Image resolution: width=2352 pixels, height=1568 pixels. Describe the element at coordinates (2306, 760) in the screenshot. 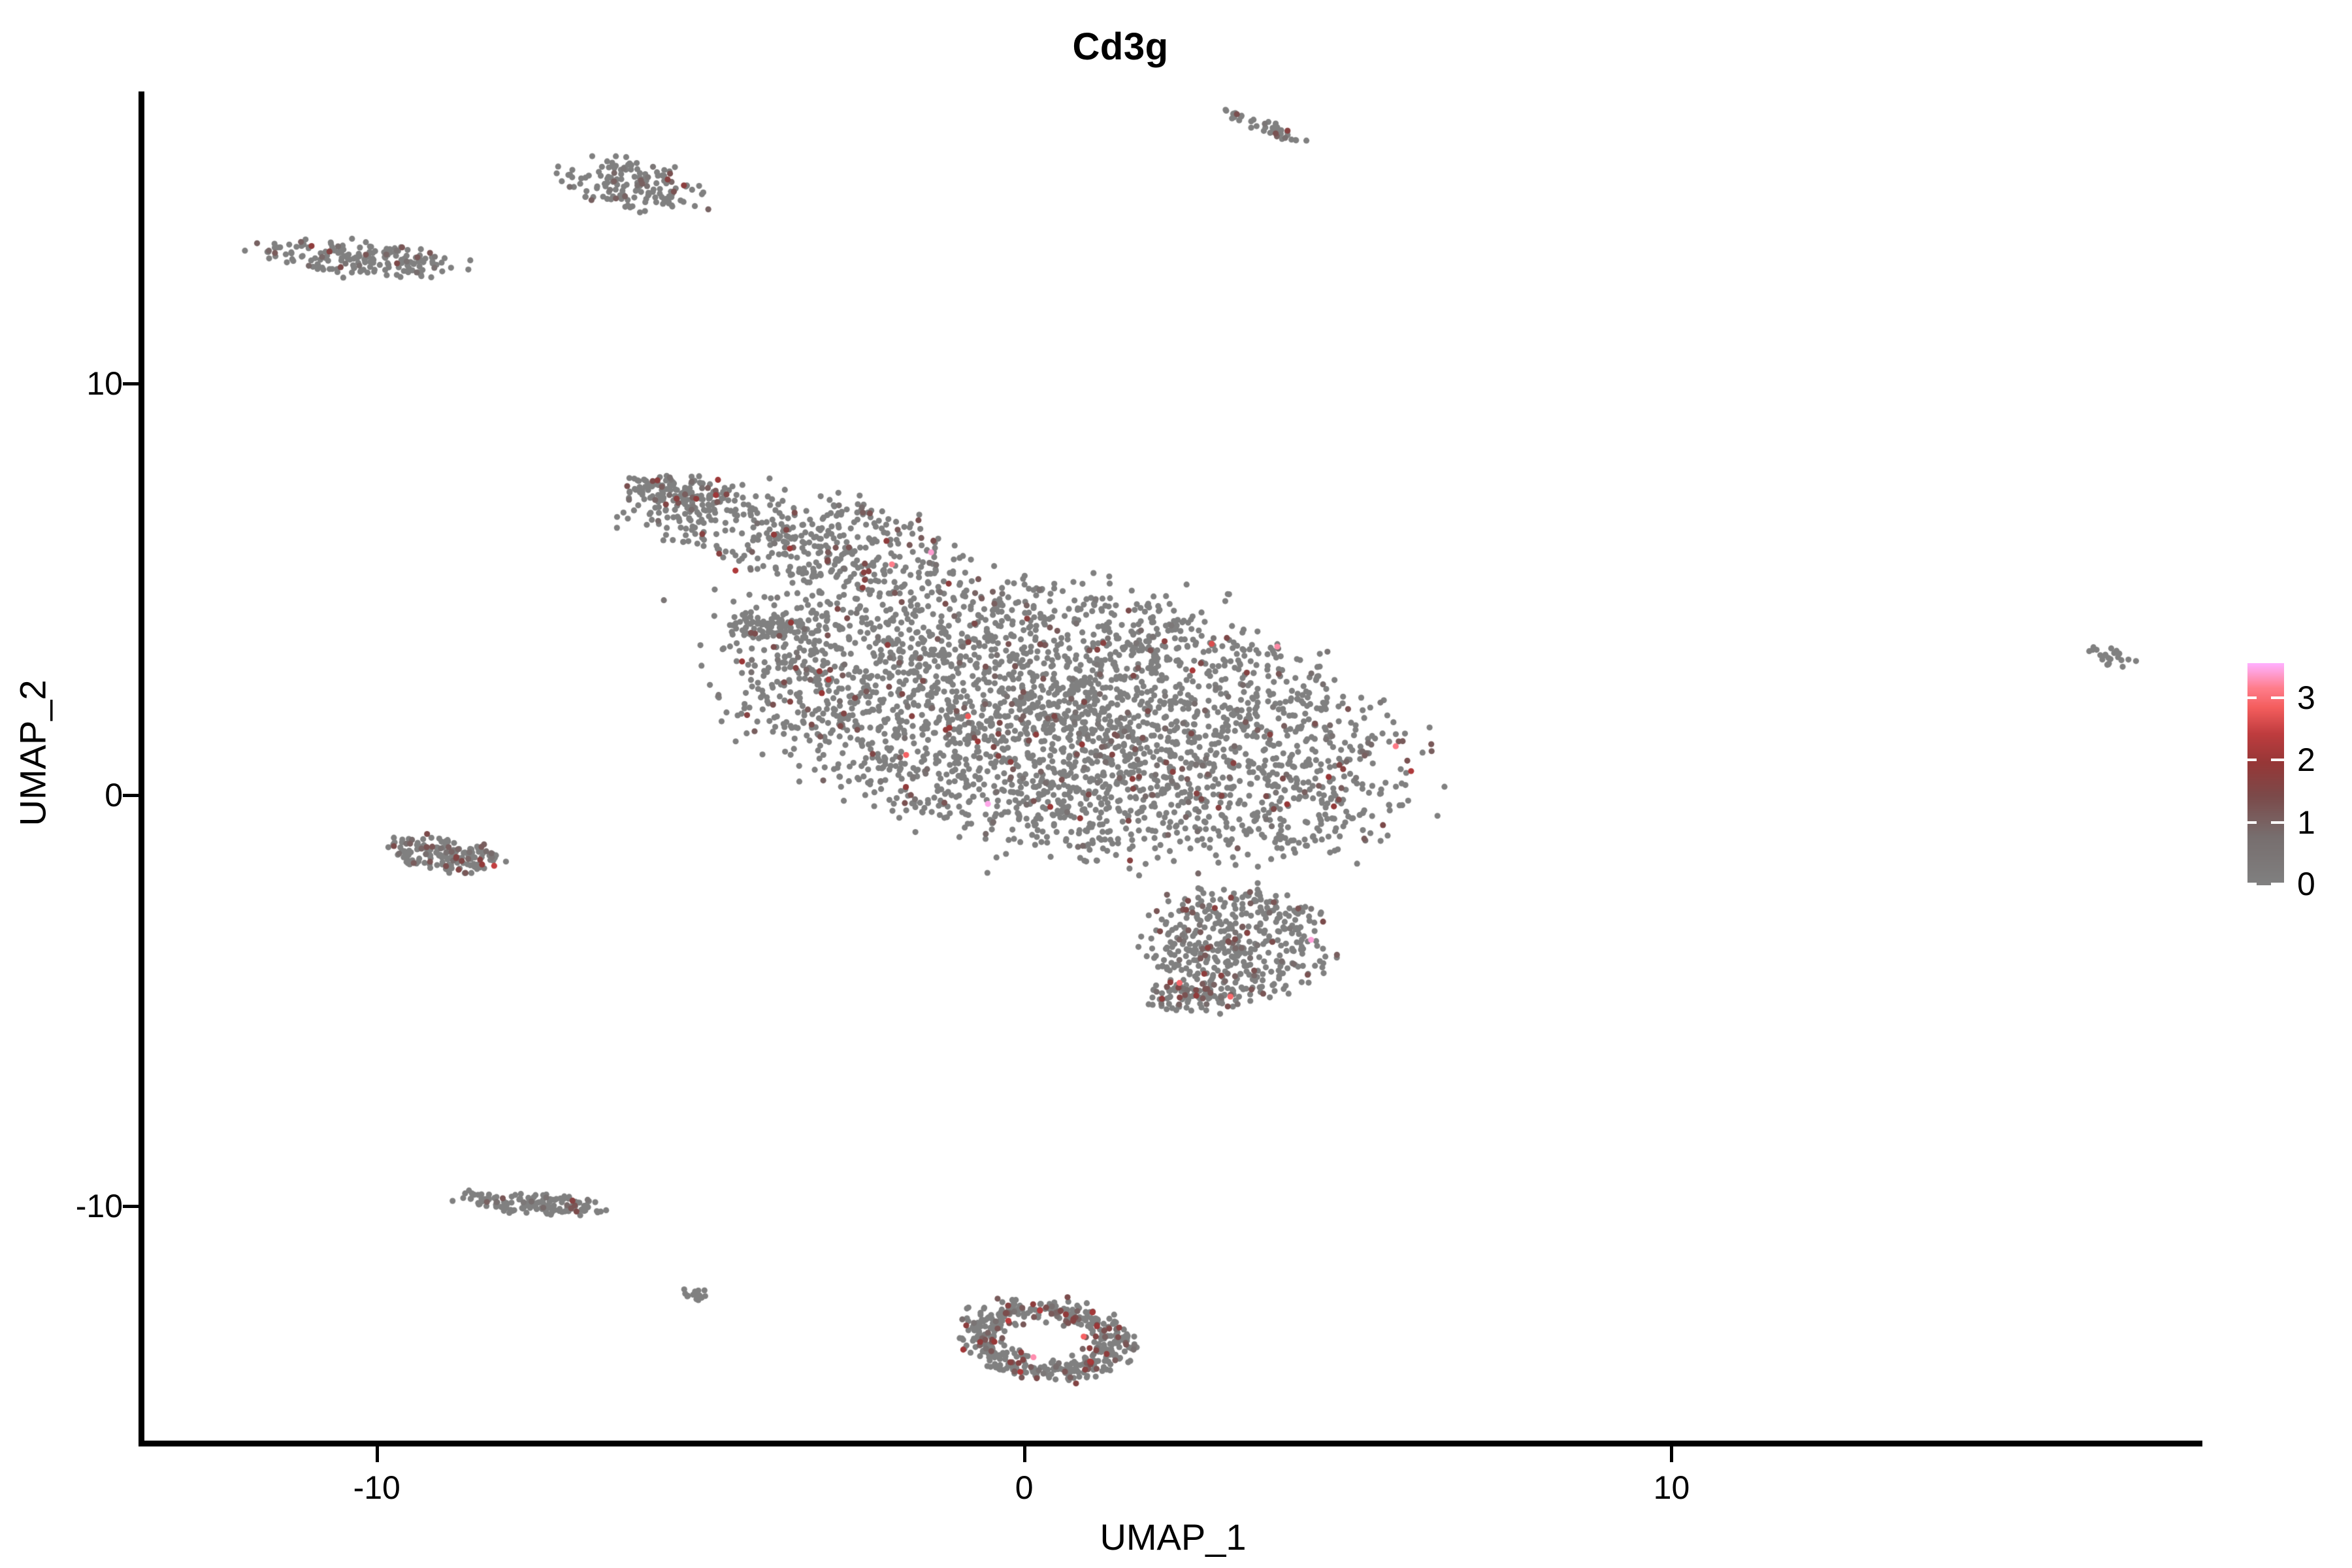

I see `colorbar-label: 2` at that location.